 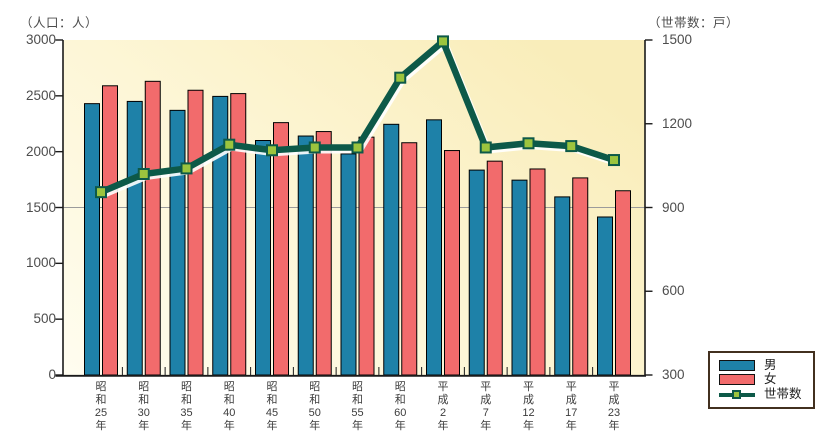 What do you see at coordinates (761, 394) in the screenshot?
I see `legend-row-households: 世帯数` at bounding box center [761, 394].